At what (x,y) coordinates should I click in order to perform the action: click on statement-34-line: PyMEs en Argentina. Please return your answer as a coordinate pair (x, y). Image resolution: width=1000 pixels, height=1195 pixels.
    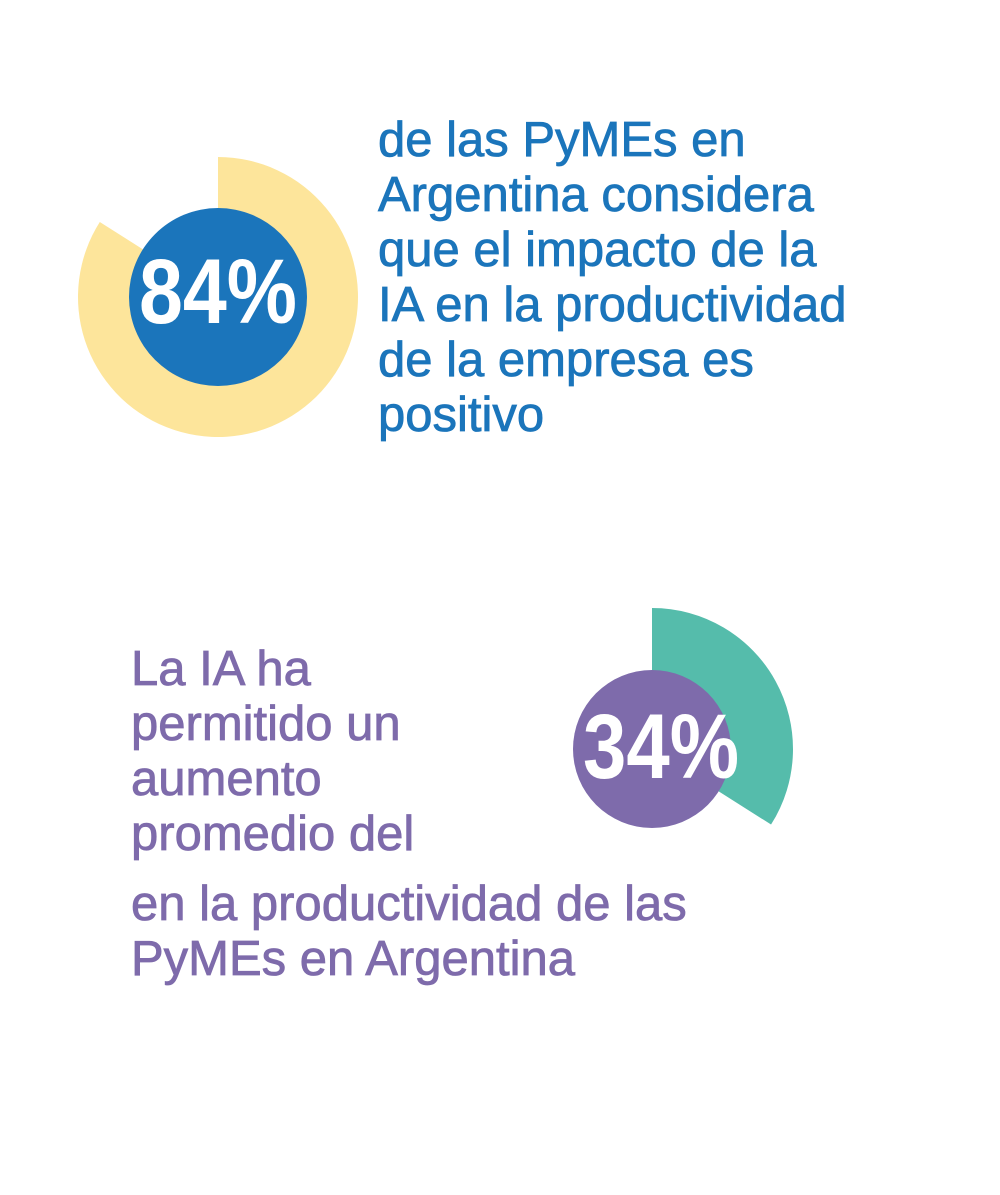
    Looking at the image, I should click on (353, 959).